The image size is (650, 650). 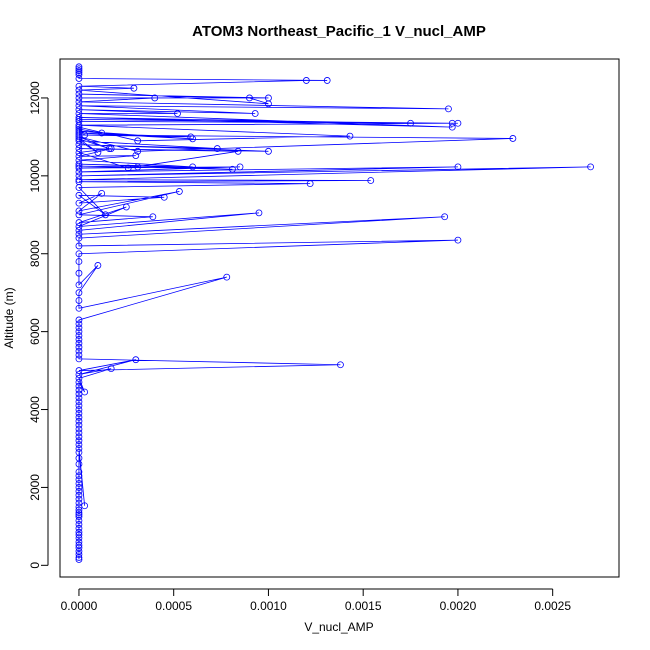 What do you see at coordinates (35, 487) in the screenshot?
I see `y-tick-label: 2000` at bounding box center [35, 487].